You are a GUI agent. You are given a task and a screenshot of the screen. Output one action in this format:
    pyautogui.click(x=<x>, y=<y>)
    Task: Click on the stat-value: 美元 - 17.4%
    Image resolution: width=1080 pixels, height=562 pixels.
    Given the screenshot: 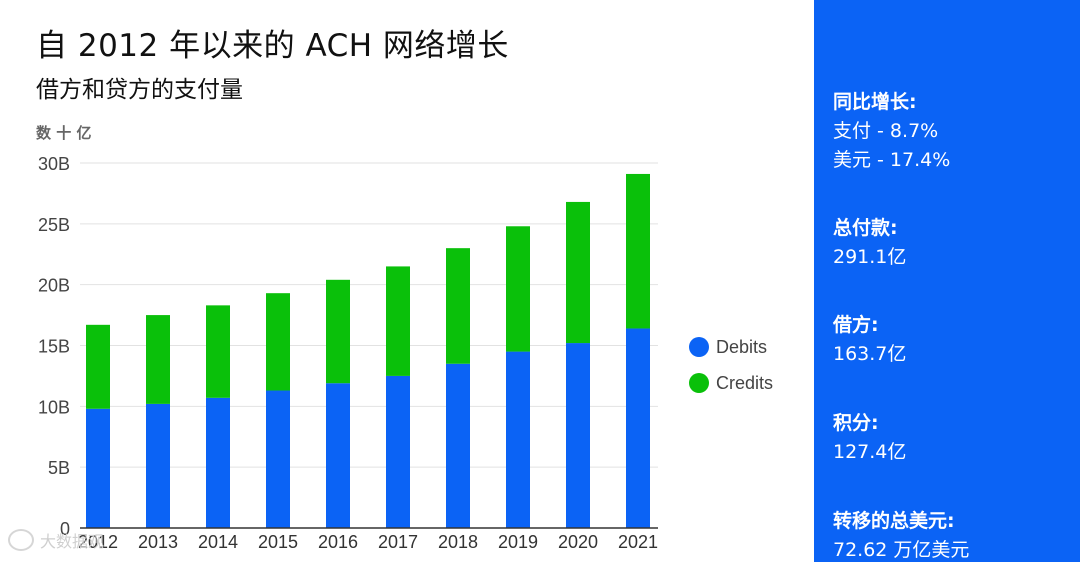 What is the action you would take?
    pyautogui.click(x=892, y=160)
    